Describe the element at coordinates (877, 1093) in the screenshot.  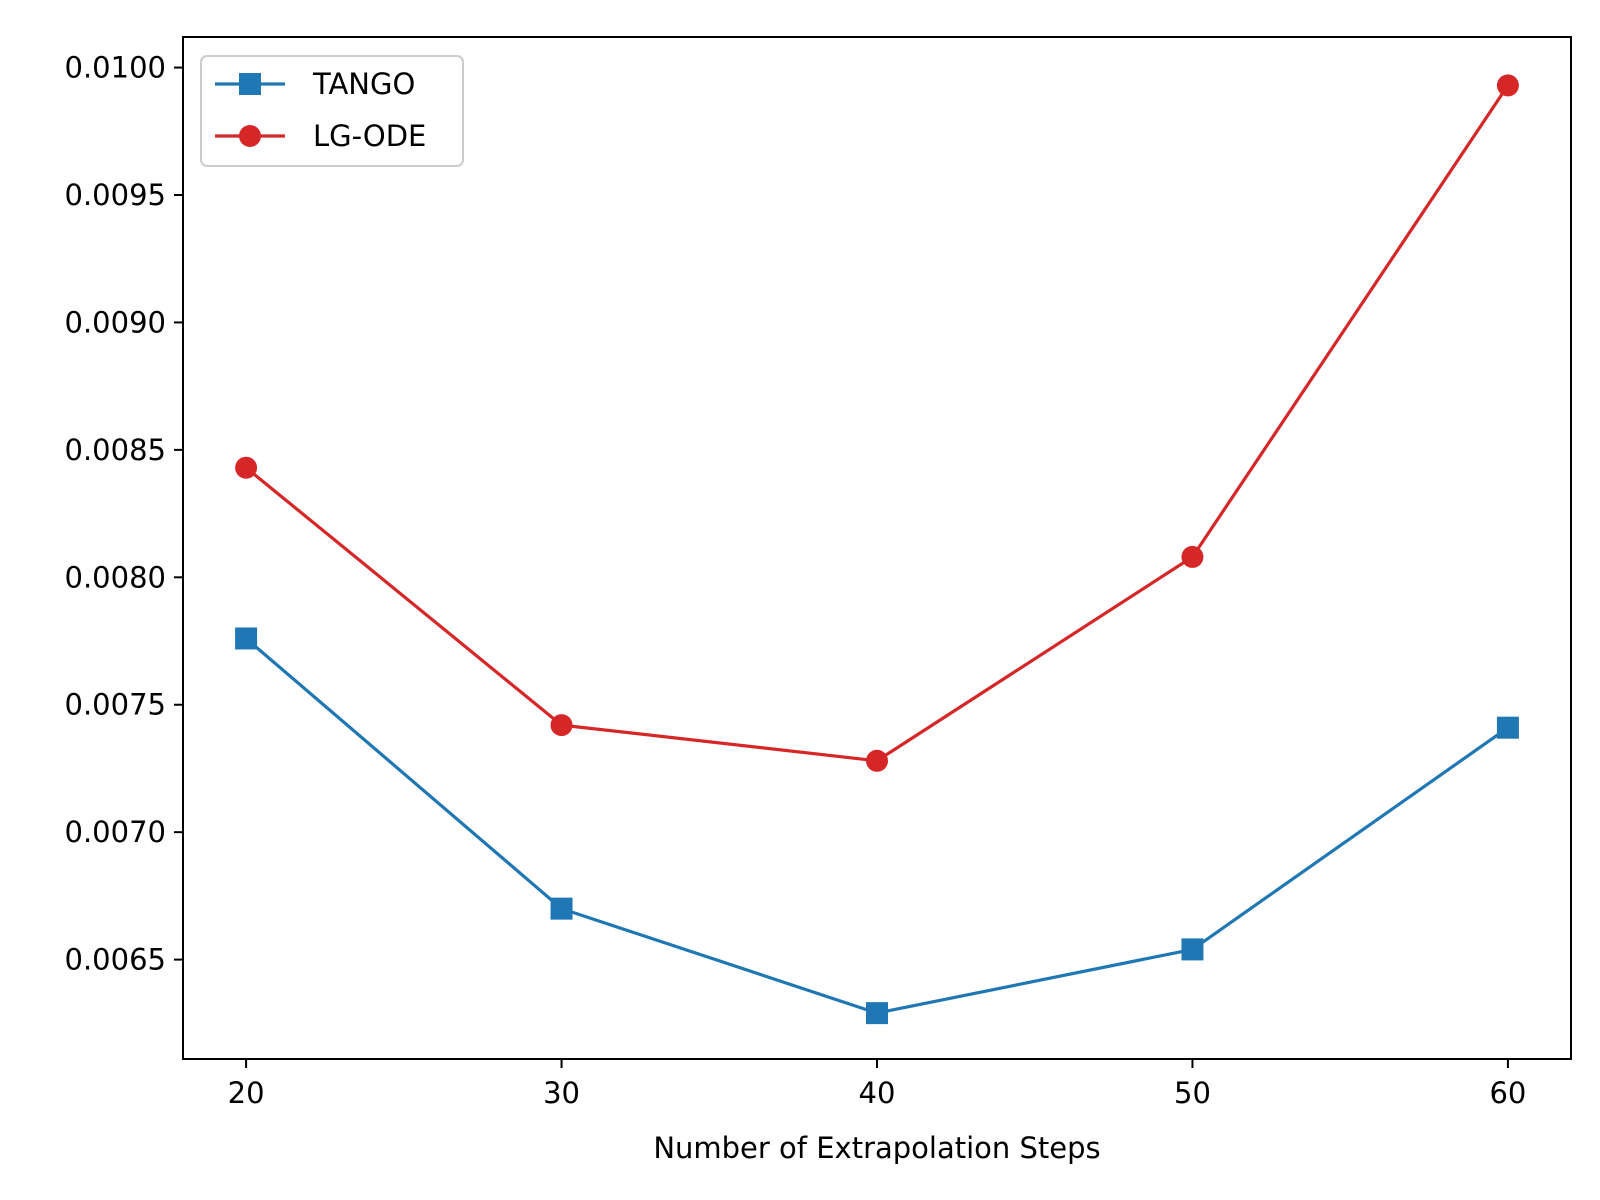
I see `x-tick-label: 40` at that location.